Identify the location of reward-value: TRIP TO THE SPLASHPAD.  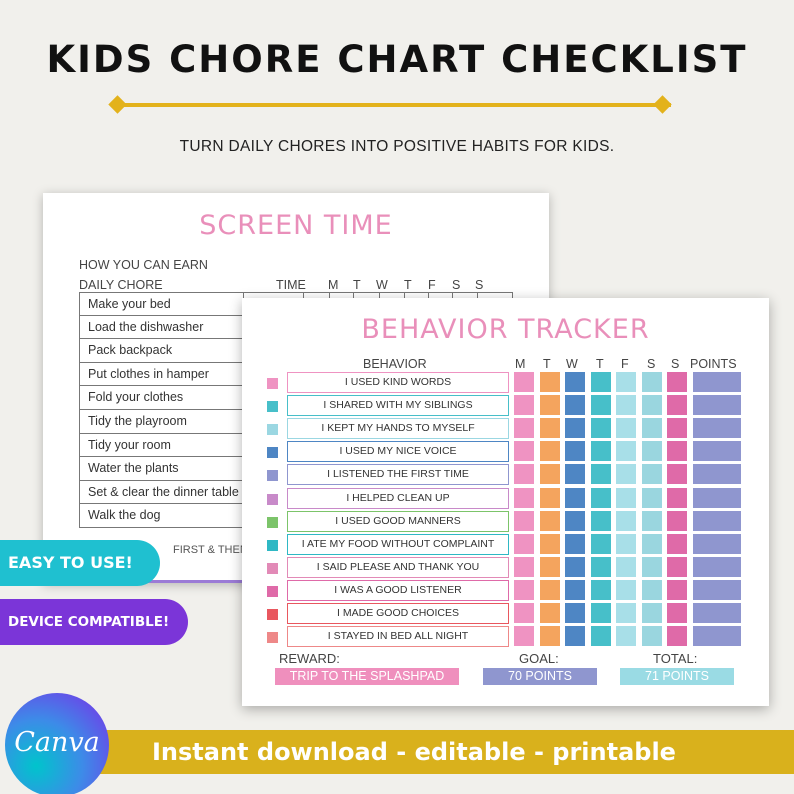
(367, 676).